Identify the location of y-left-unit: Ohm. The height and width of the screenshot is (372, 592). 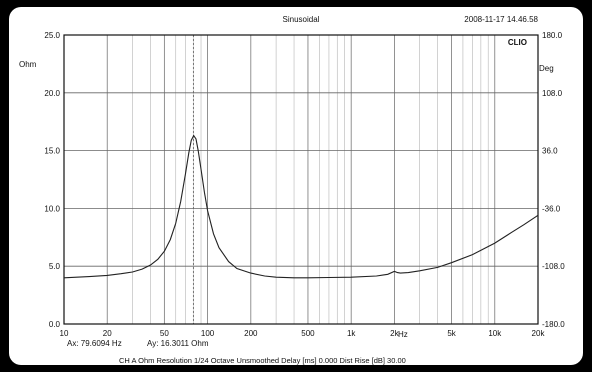
(28, 64).